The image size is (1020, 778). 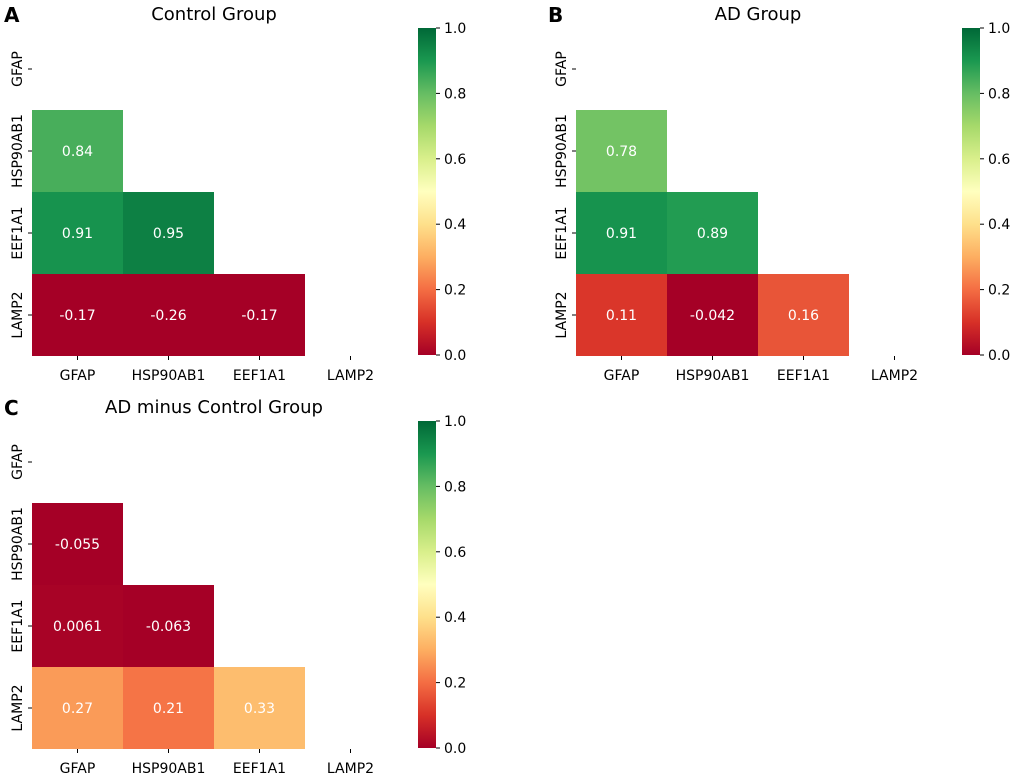 I want to click on cell-value-label: -0.063, so click(x=168, y=627).